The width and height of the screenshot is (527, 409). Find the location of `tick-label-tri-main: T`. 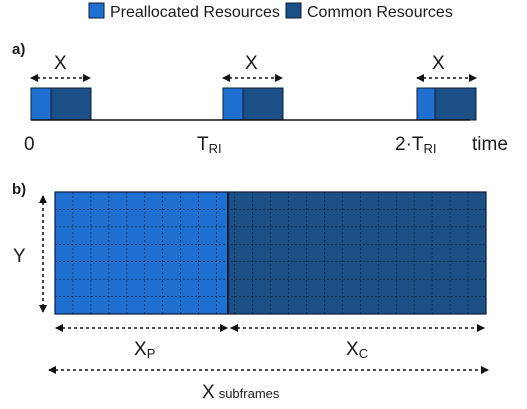

tick-label-tri-main: T is located at coordinates (203, 144).